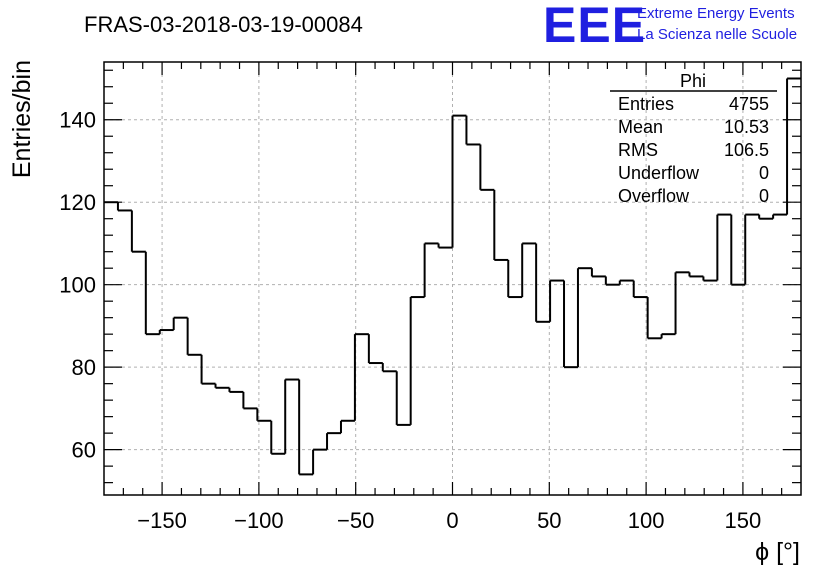 The width and height of the screenshot is (836, 572). Describe the element at coordinates (22, 119) in the screenshot. I see `y-axis-label: Entries/bin` at that location.